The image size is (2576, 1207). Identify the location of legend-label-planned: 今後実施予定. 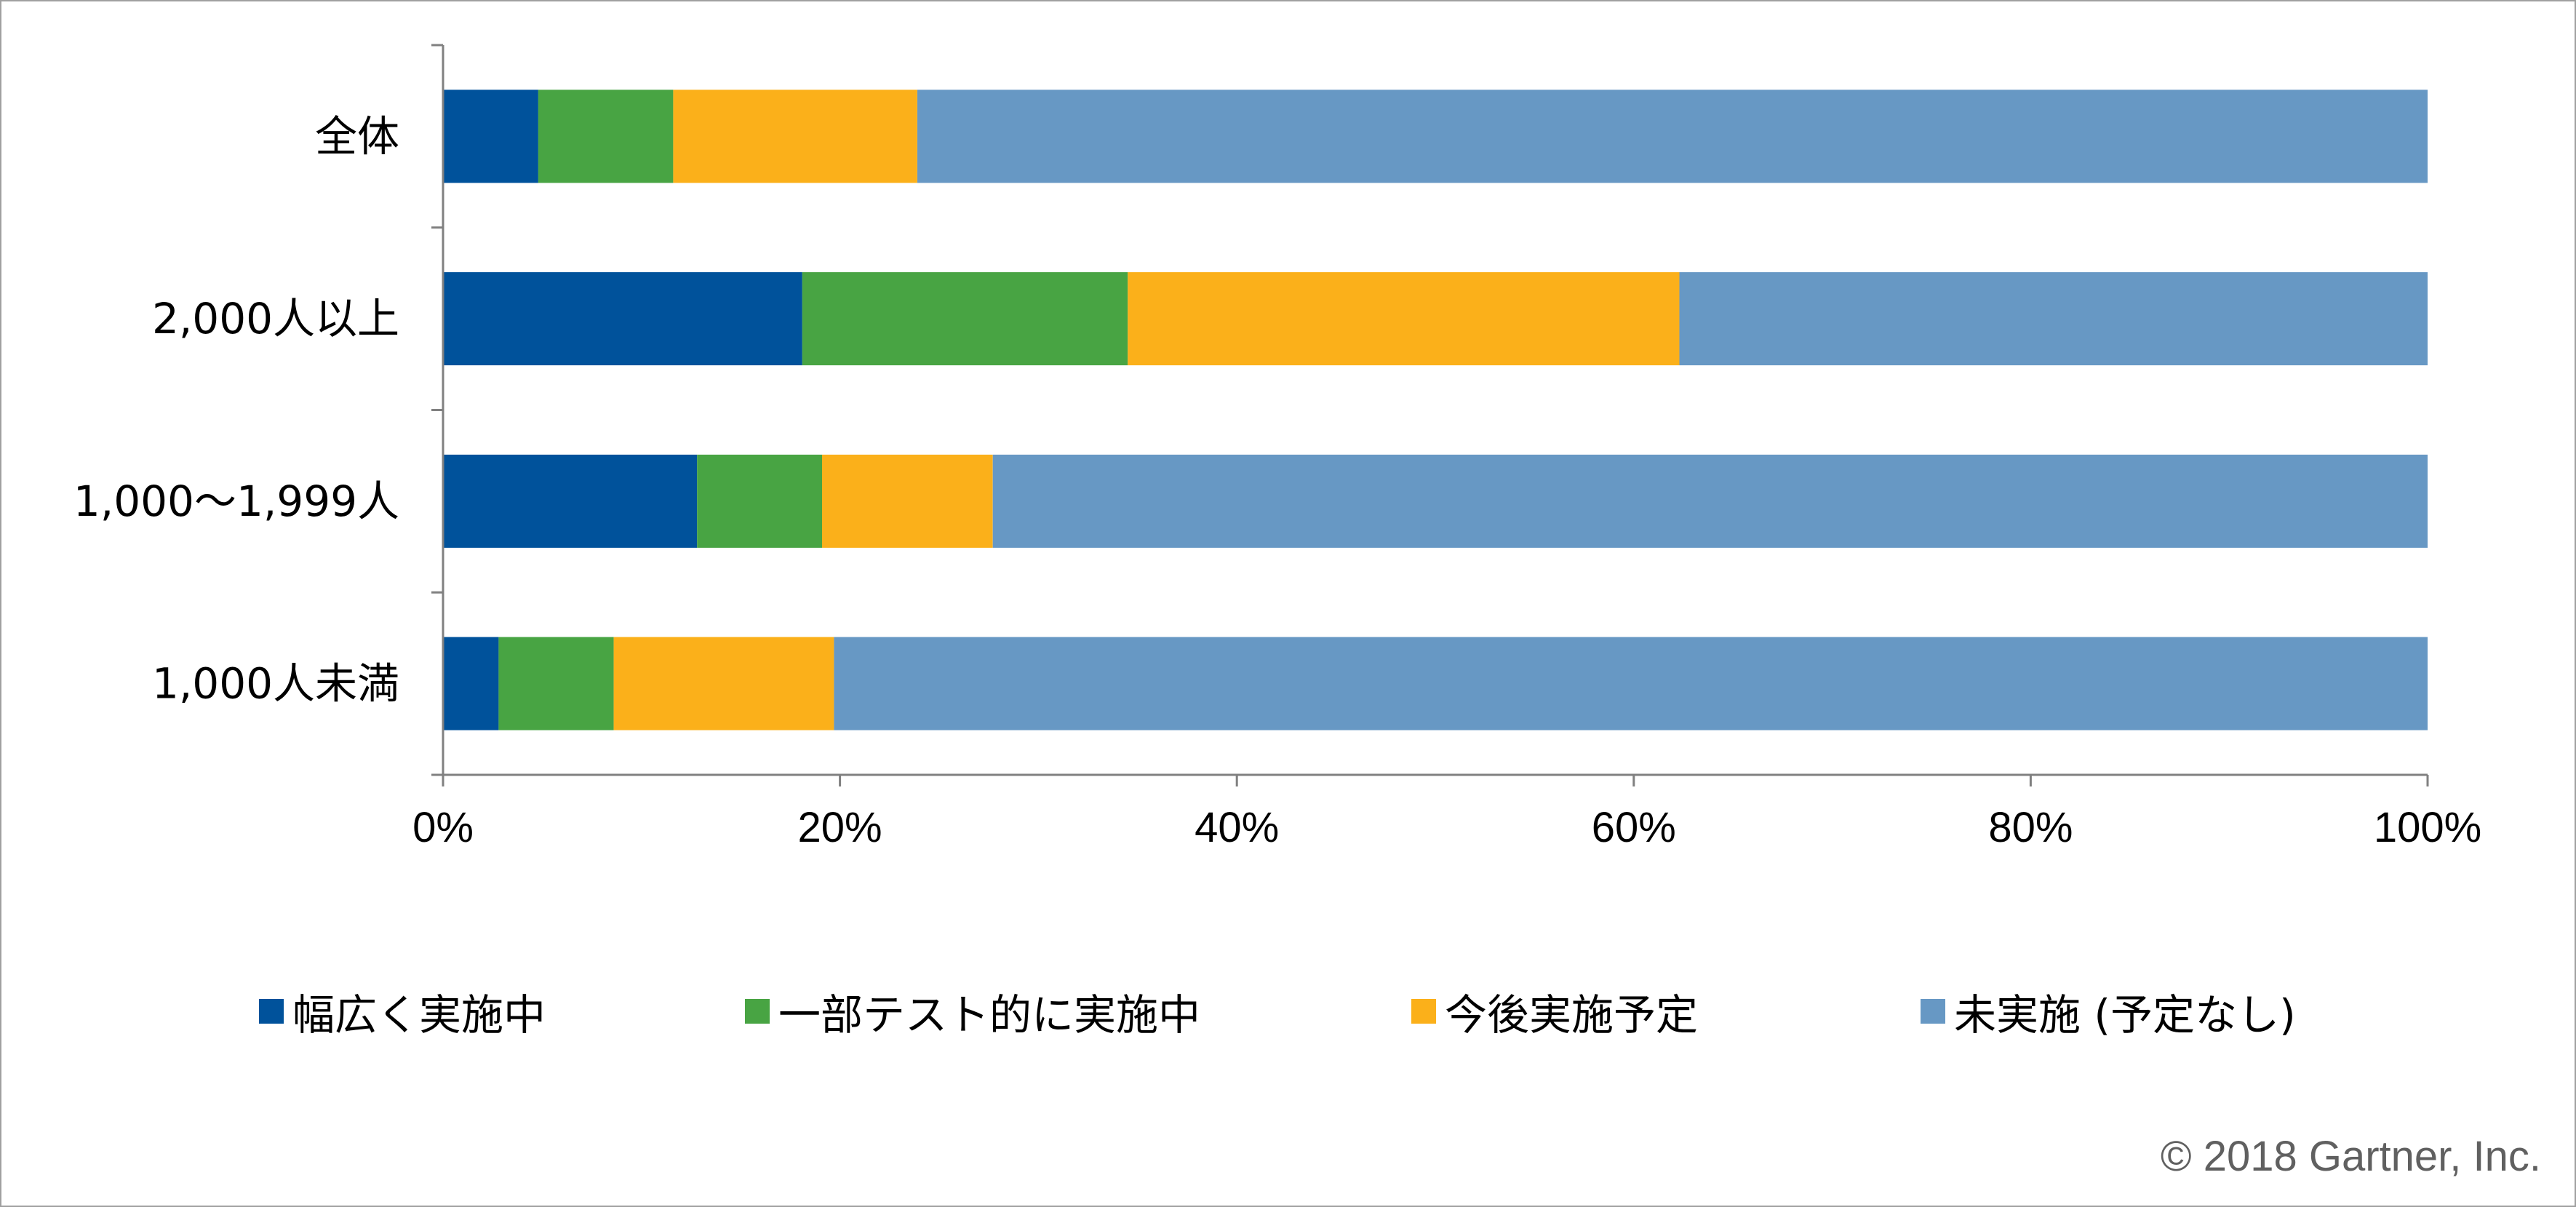
(1572, 1015).